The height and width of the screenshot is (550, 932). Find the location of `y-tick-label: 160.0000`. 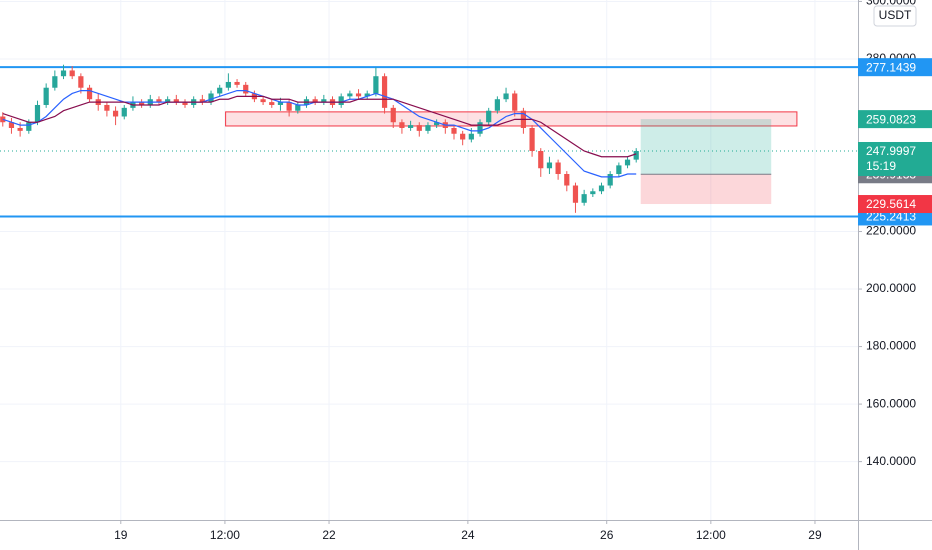

y-tick-label: 160.0000 is located at coordinates (891, 403).